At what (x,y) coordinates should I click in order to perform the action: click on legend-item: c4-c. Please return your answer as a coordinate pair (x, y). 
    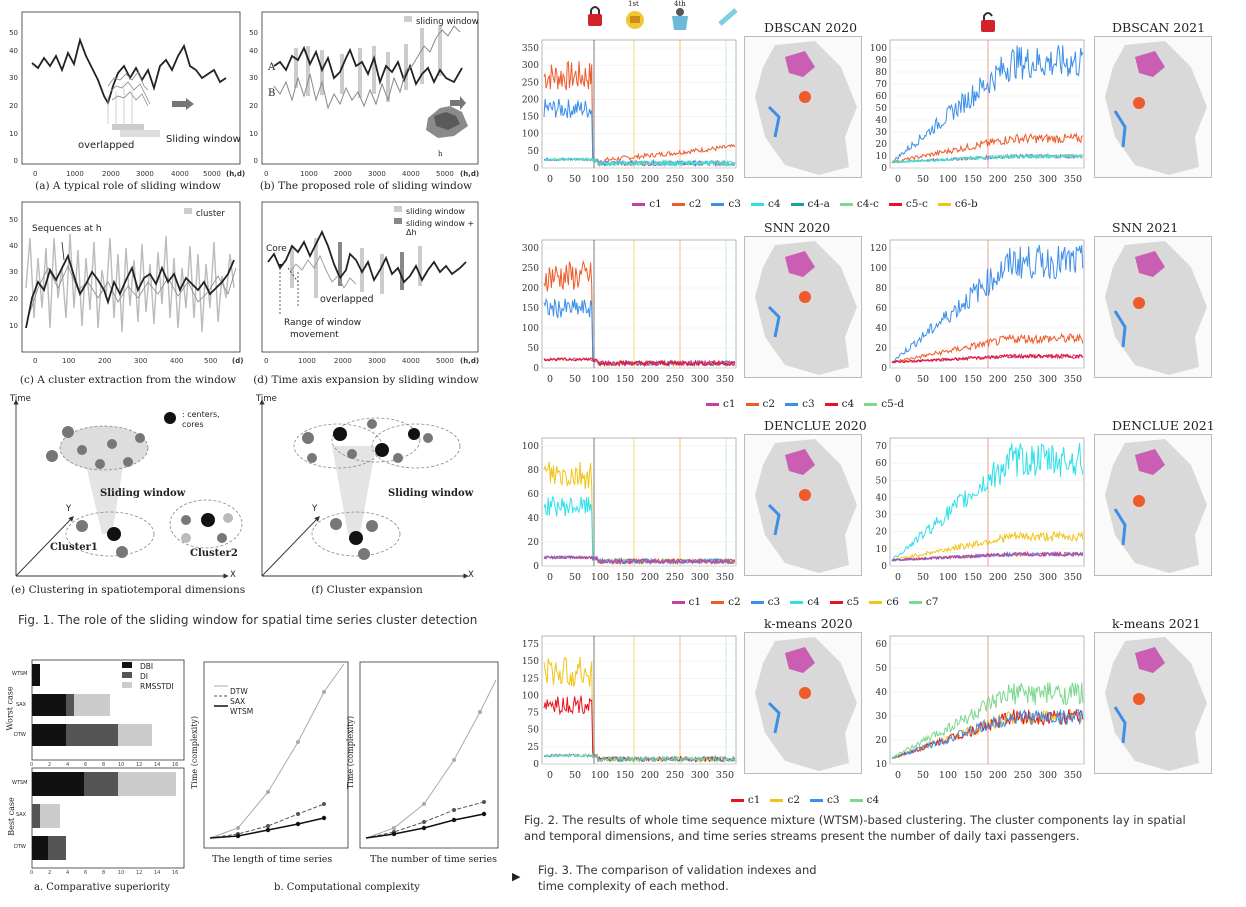
    Looking at the image, I should click on (859, 204).